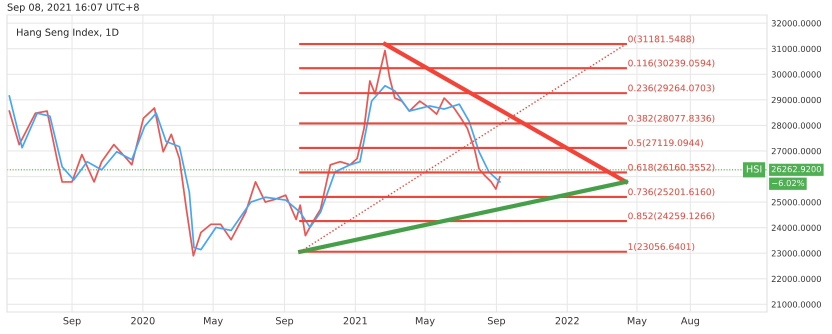 This screenshot has height=334, width=832. What do you see at coordinates (661, 247) in the screenshot?
I see `annotation: 1(23056.6401)` at bounding box center [661, 247].